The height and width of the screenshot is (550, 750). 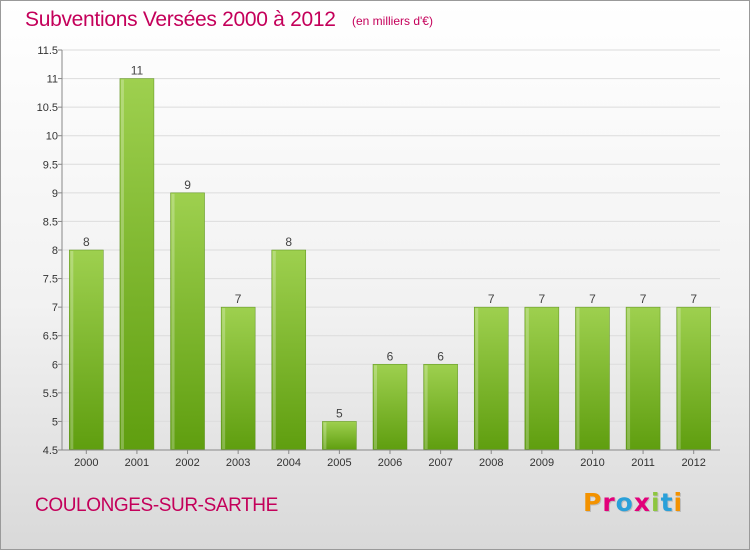 I want to click on y-tick-label: 11.5, so click(x=47, y=51).